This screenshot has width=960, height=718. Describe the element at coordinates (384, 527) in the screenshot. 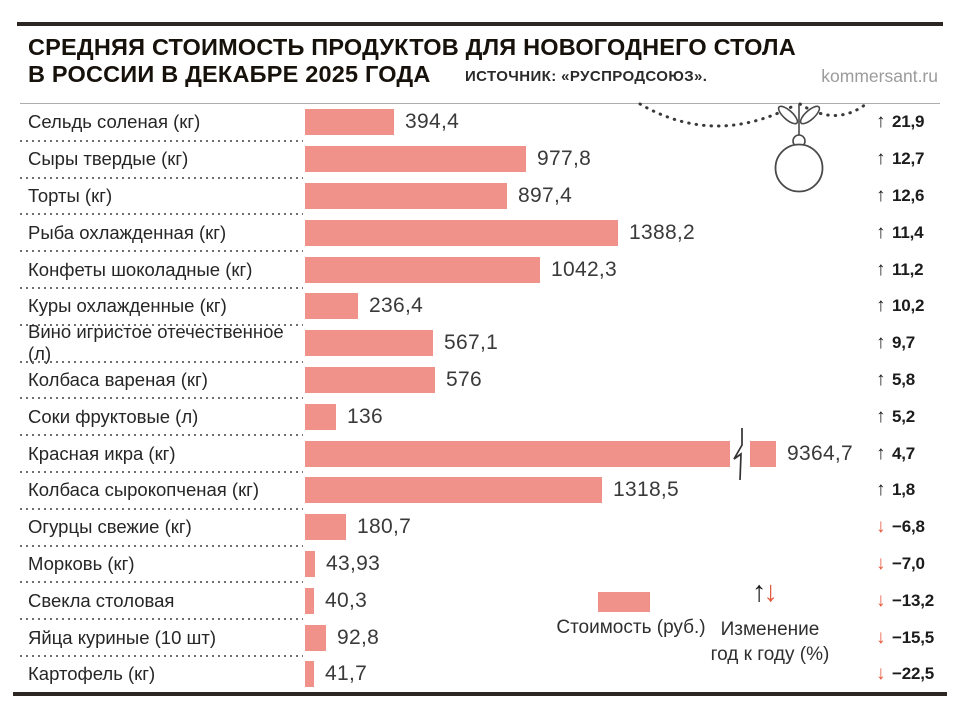

I see `value-label: 180,7` at that location.